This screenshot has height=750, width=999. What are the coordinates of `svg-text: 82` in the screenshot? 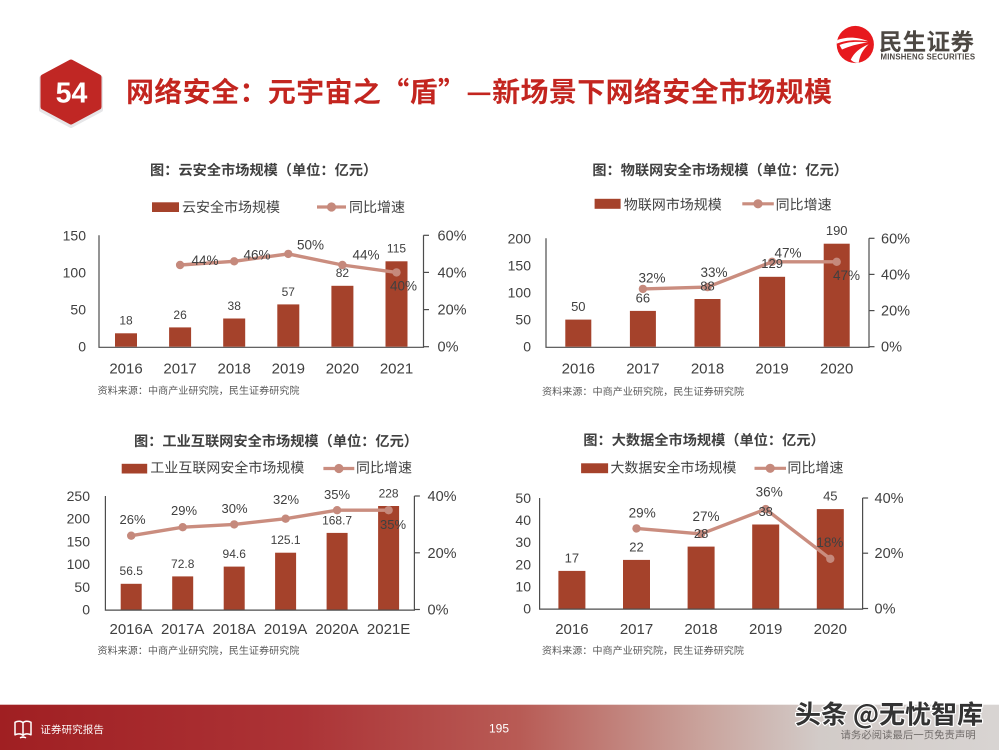 It's located at (343, 273).